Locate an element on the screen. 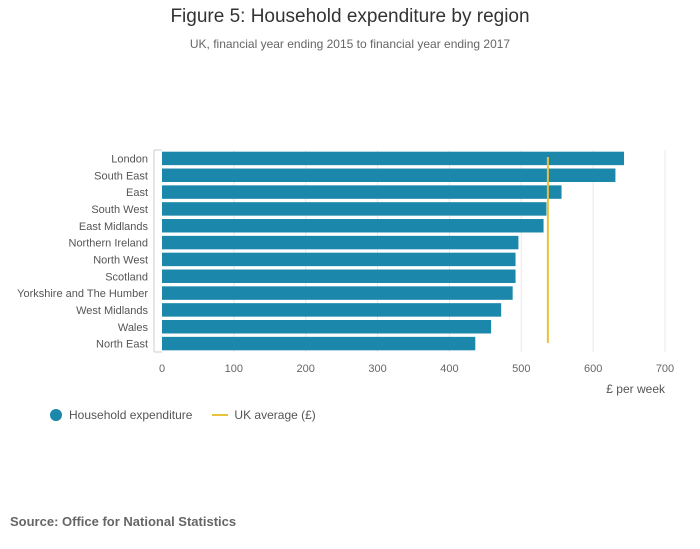 This screenshot has width=700, height=549. bar-south-west is located at coordinates (354, 209).